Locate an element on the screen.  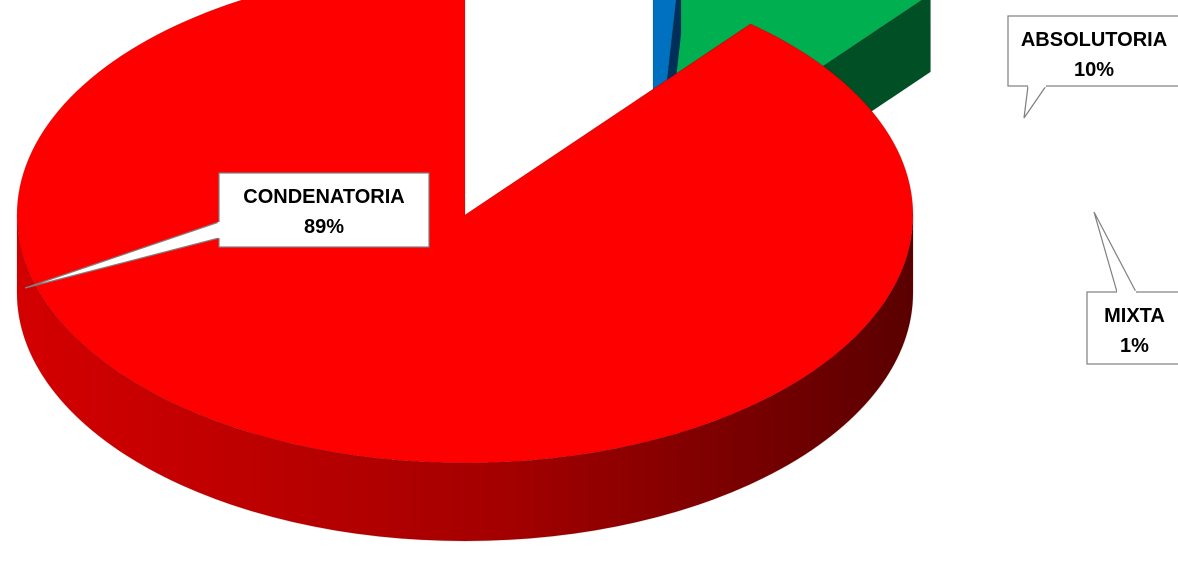
callout-absolutoria: ABSOLUTORIA 10% is located at coordinates (1092, 67).